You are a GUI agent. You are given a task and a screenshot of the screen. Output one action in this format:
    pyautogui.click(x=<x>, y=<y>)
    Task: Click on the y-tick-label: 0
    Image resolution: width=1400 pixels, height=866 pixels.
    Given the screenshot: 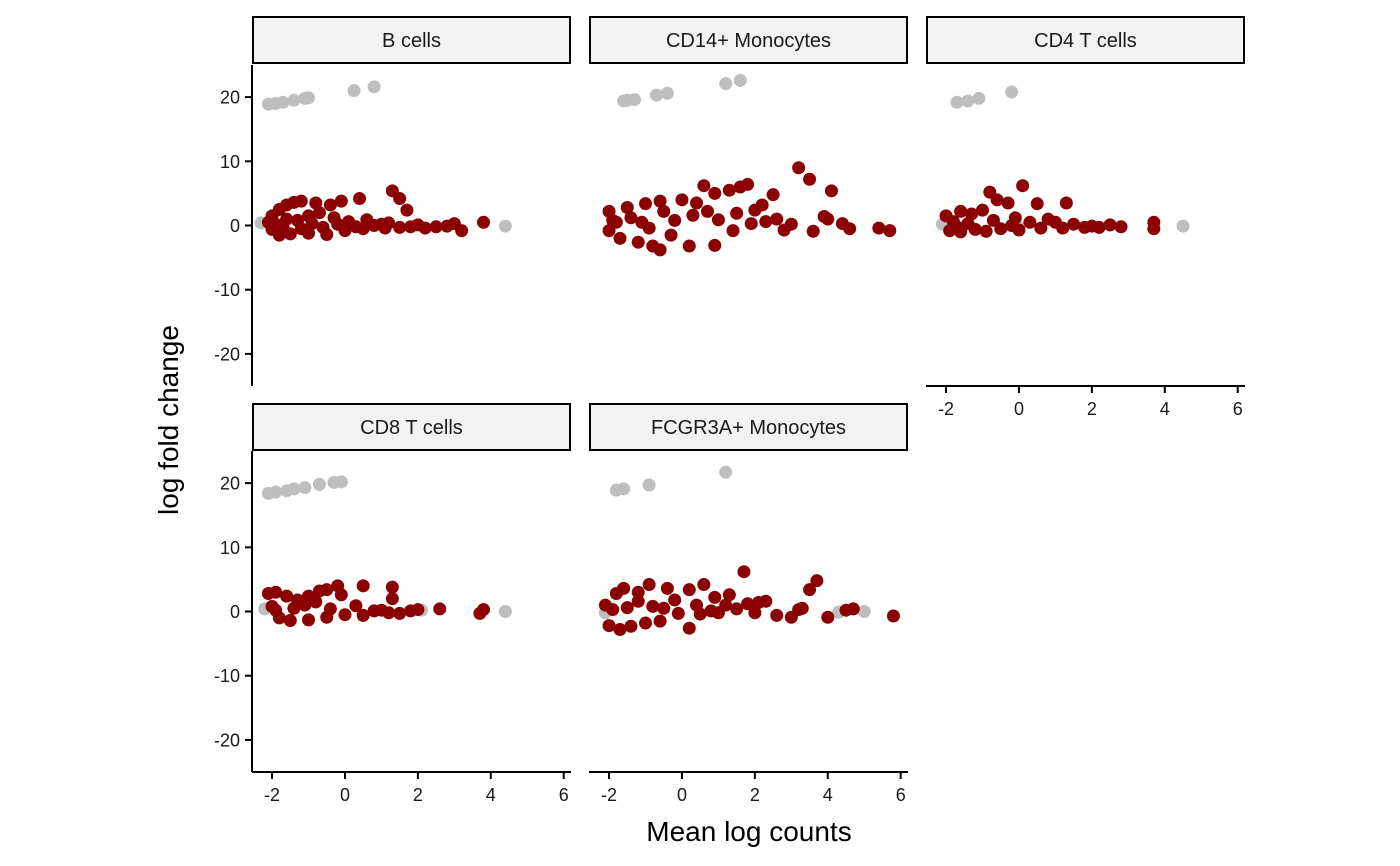 What is the action you would take?
    pyautogui.click(x=235, y=226)
    